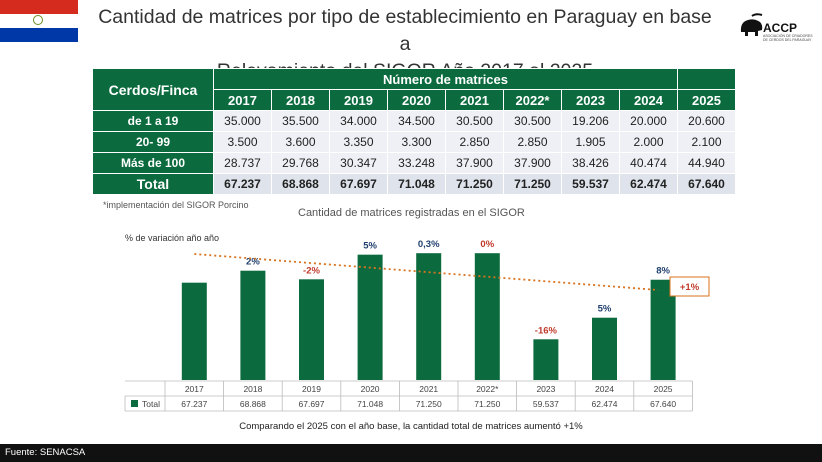 This screenshot has width=822, height=462. Describe the element at coordinates (153, 163) in the screenshot. I see `row-label: Más de 100` at that location.